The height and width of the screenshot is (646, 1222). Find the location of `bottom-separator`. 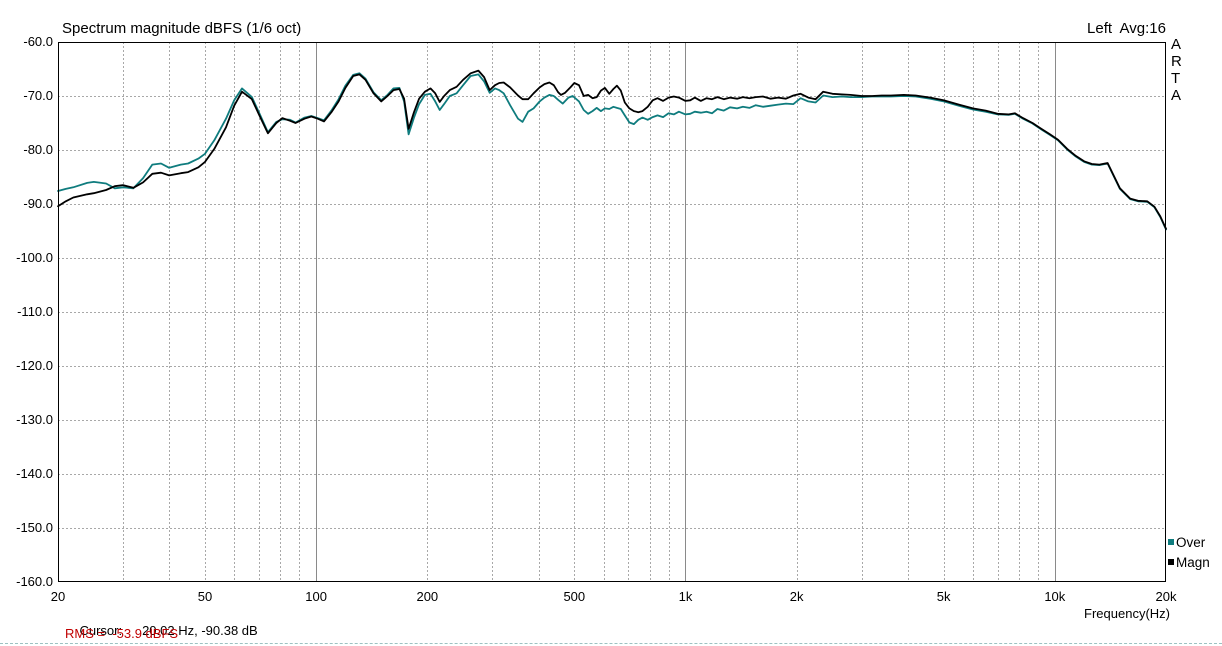

bottom-separator is located at coordinates (611, 643).